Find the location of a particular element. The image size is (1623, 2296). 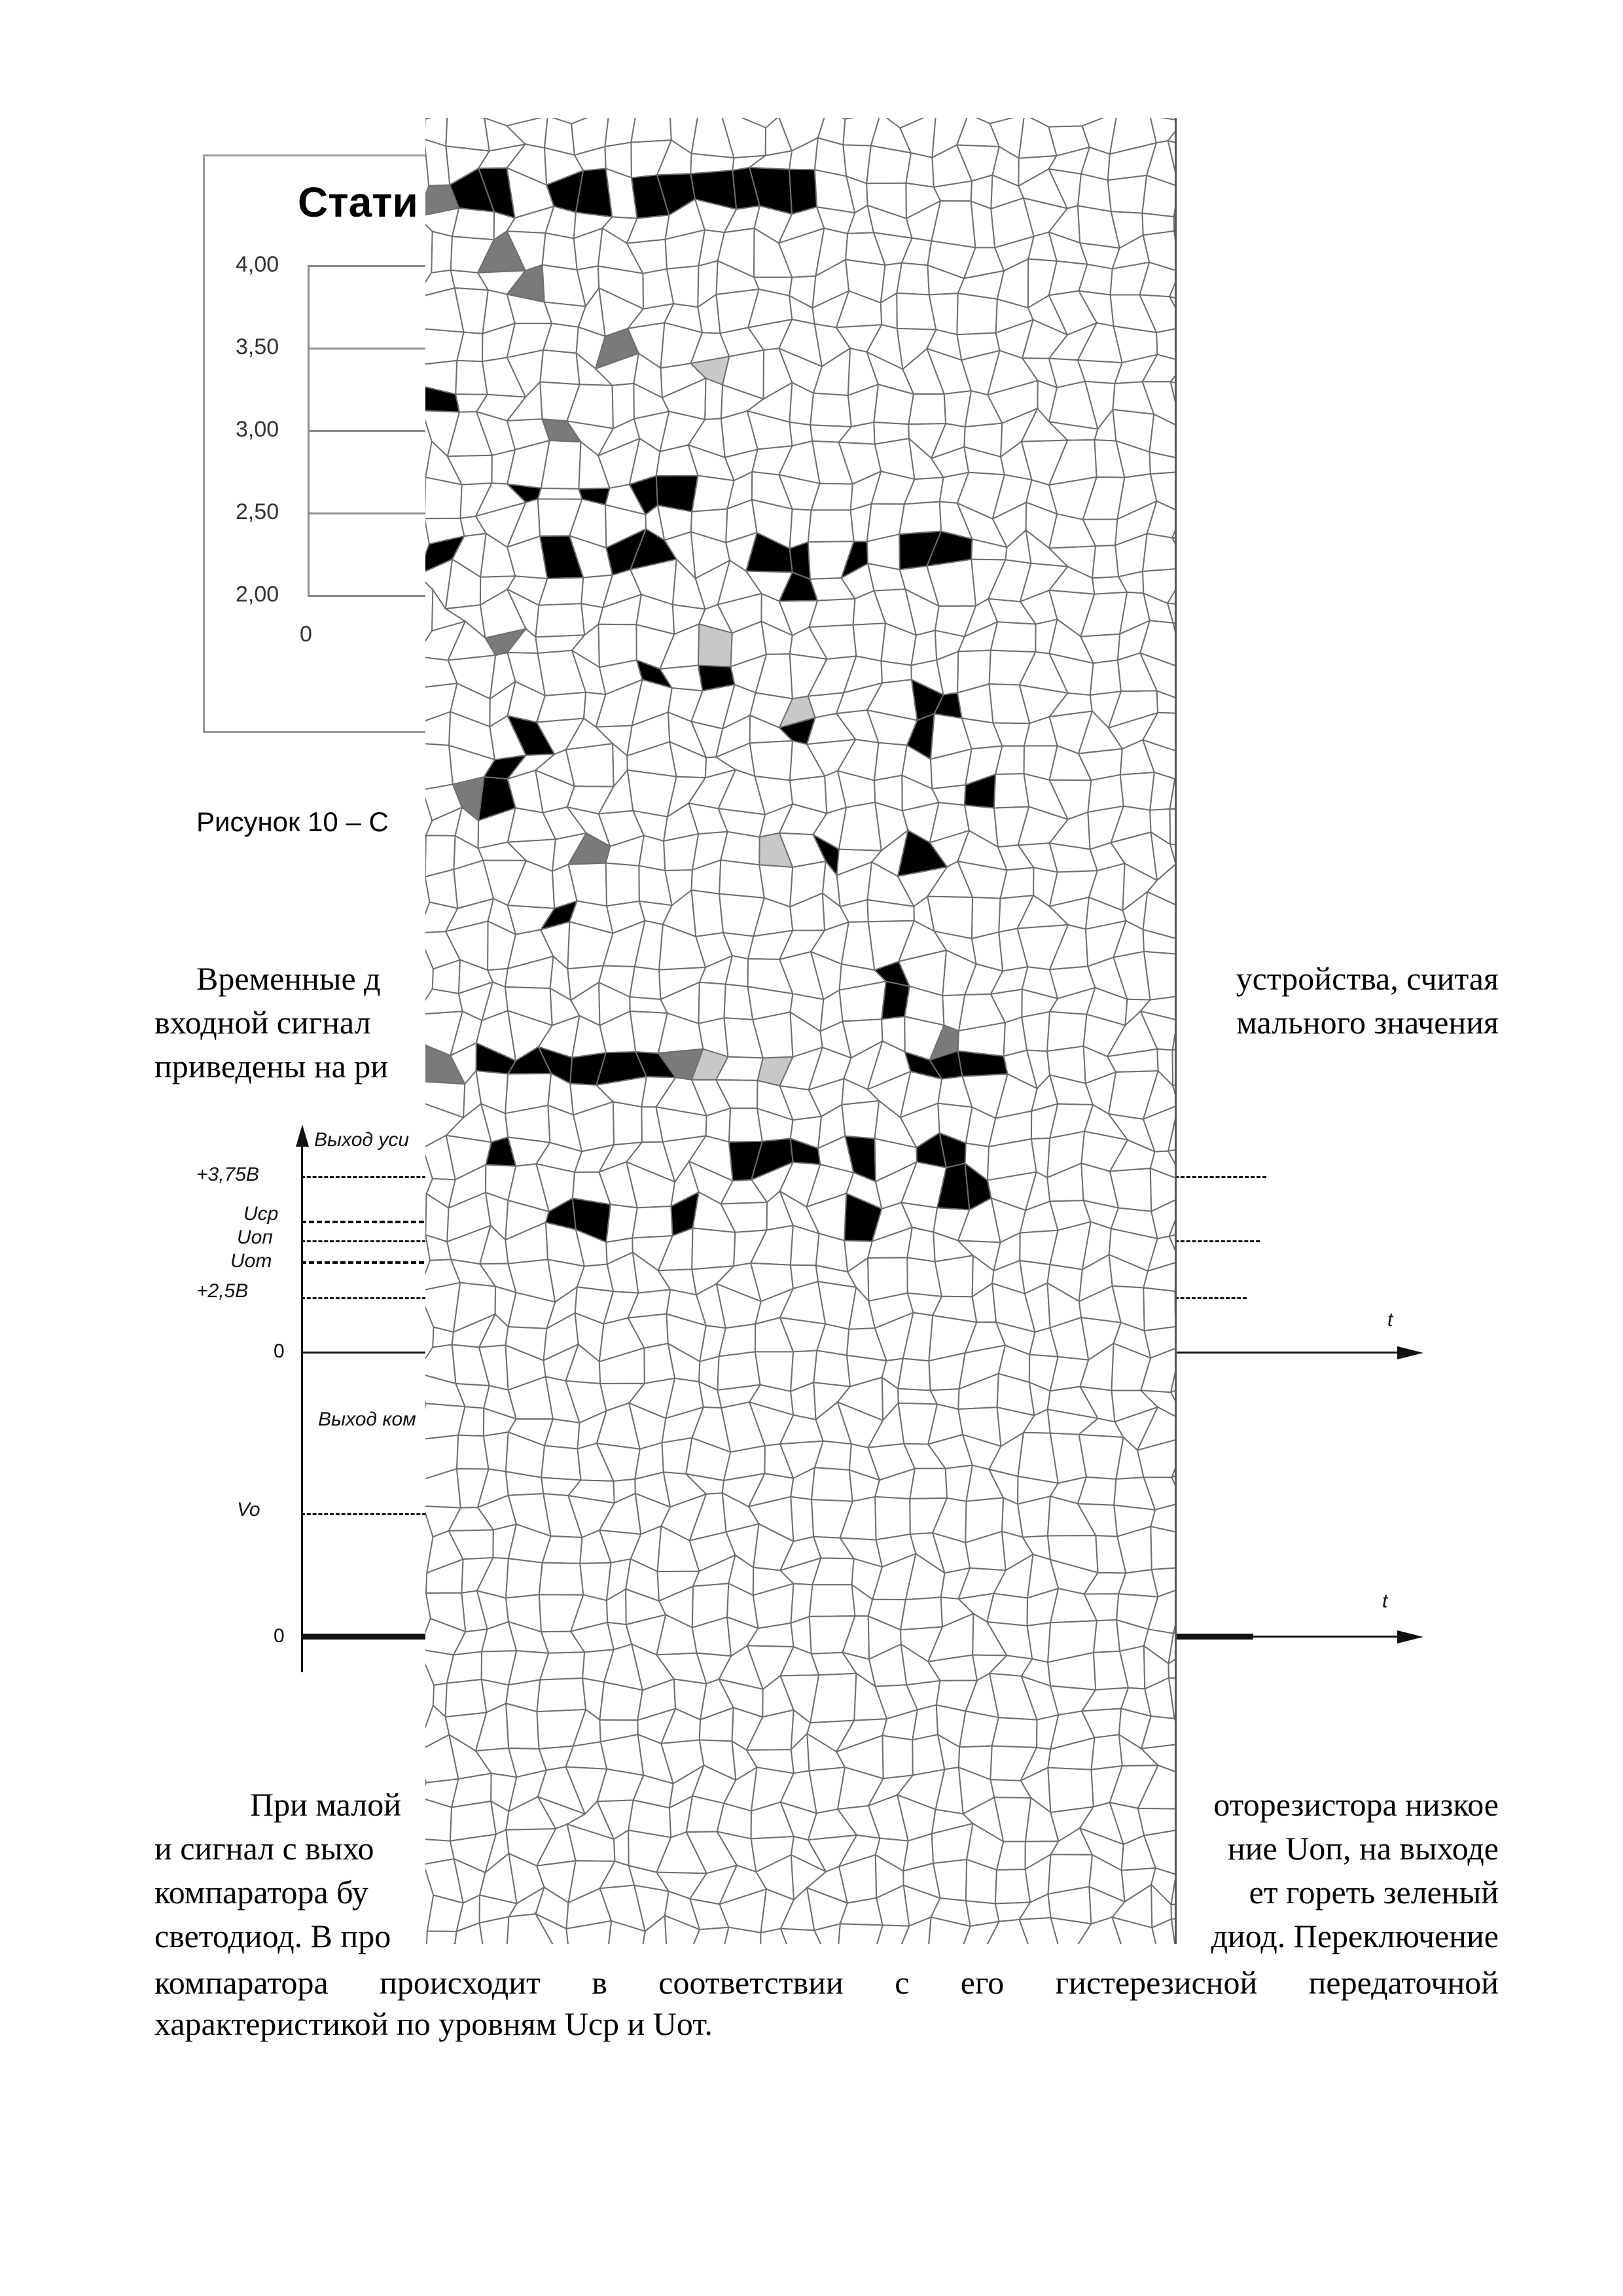

paragraph-2-line-3-end: ет гореть зеленый is located at coordinates (1374, 1892).